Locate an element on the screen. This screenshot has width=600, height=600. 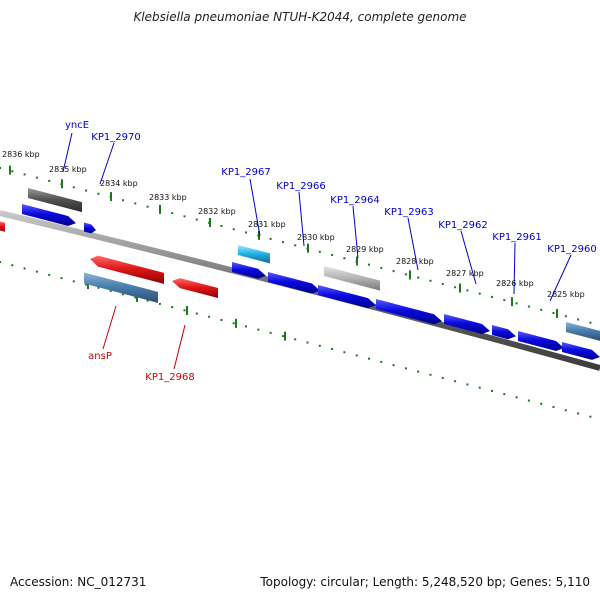
gene-label-kp1-2961: KP1_2961 is located at coordinates (516, 237).